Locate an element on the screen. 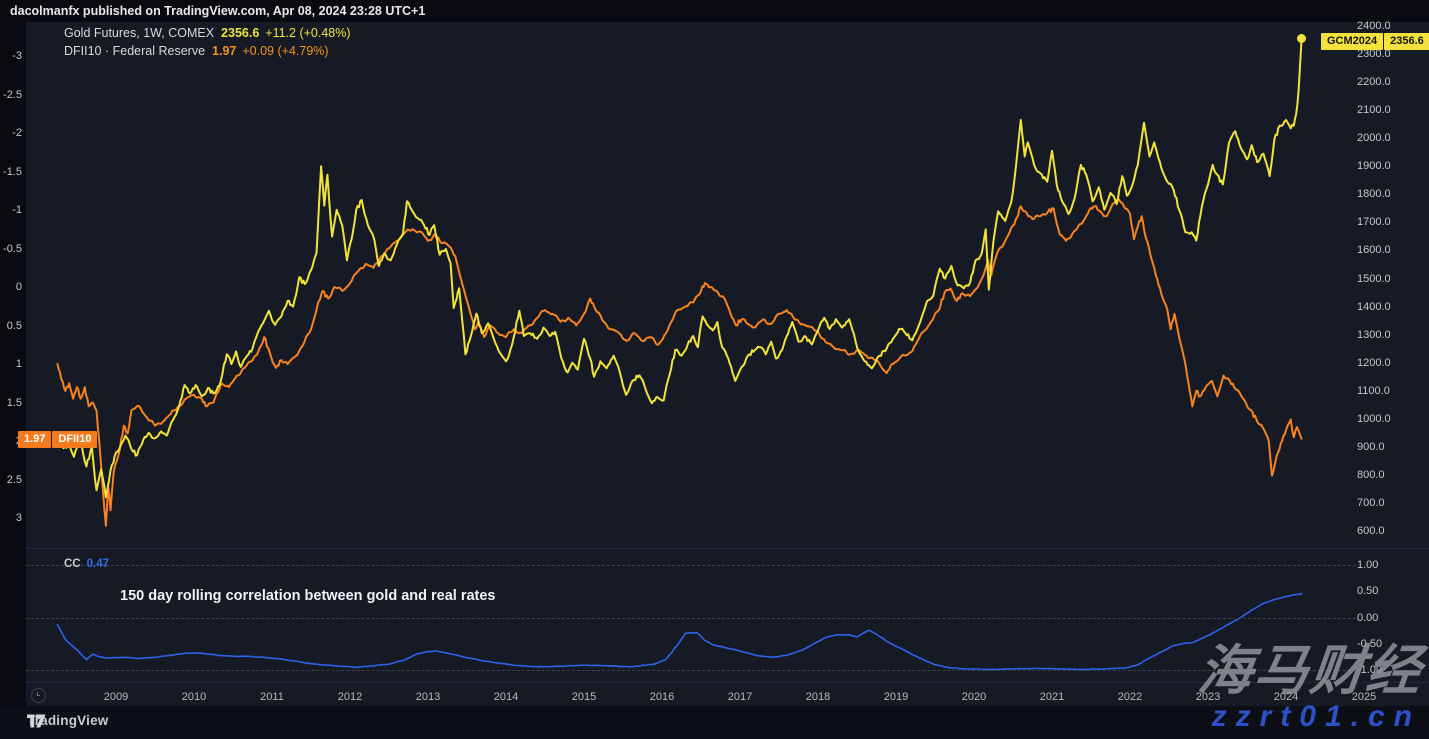  cc-indicator-name: CC is located at coordinates (72, 564).